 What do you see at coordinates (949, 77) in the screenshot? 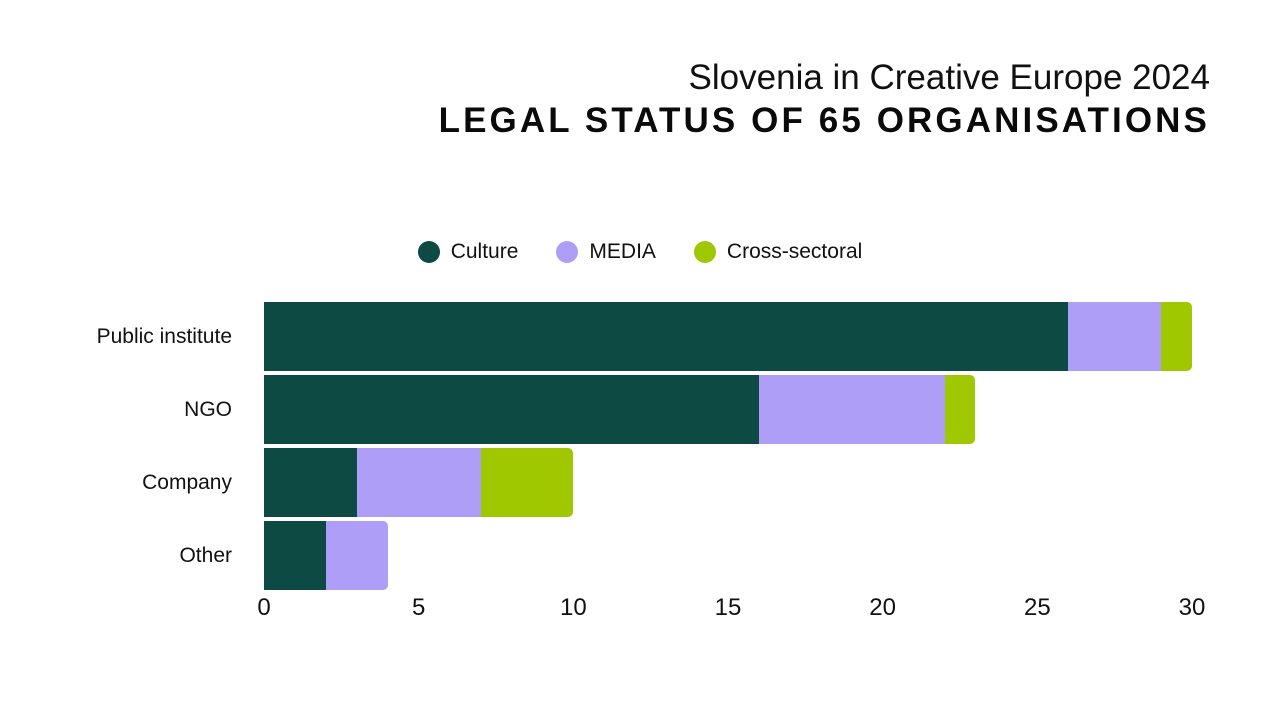
I see `chart-subtitle: Slovenia in Creative Europe 2024` at bounding box center [949, 77].